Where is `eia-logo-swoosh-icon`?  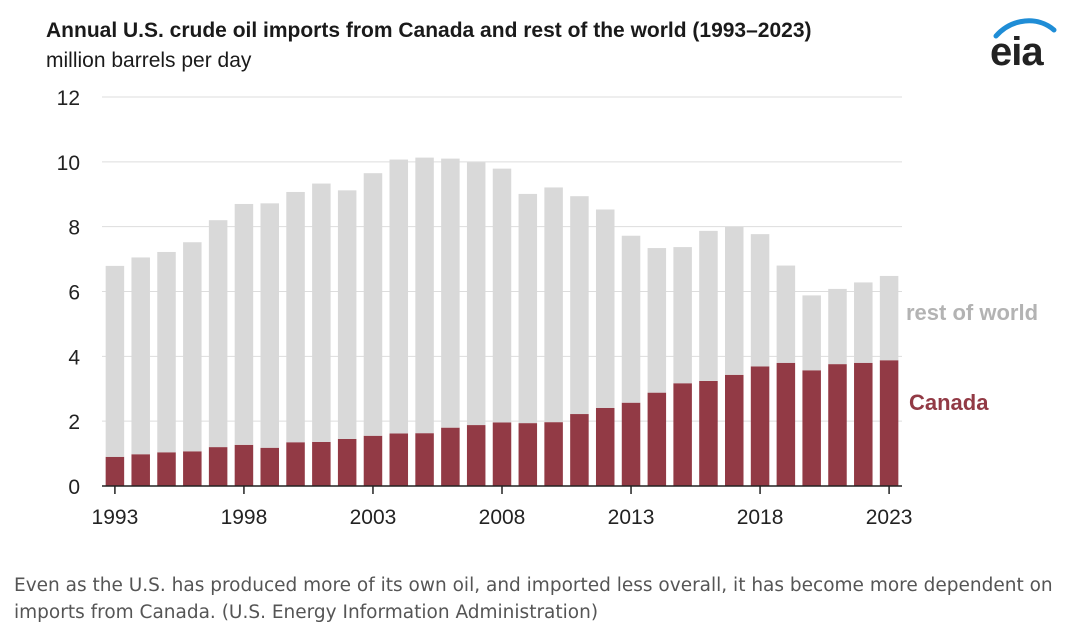
eia-logo-swoosh-icon is located at coordinates (1025, 28).